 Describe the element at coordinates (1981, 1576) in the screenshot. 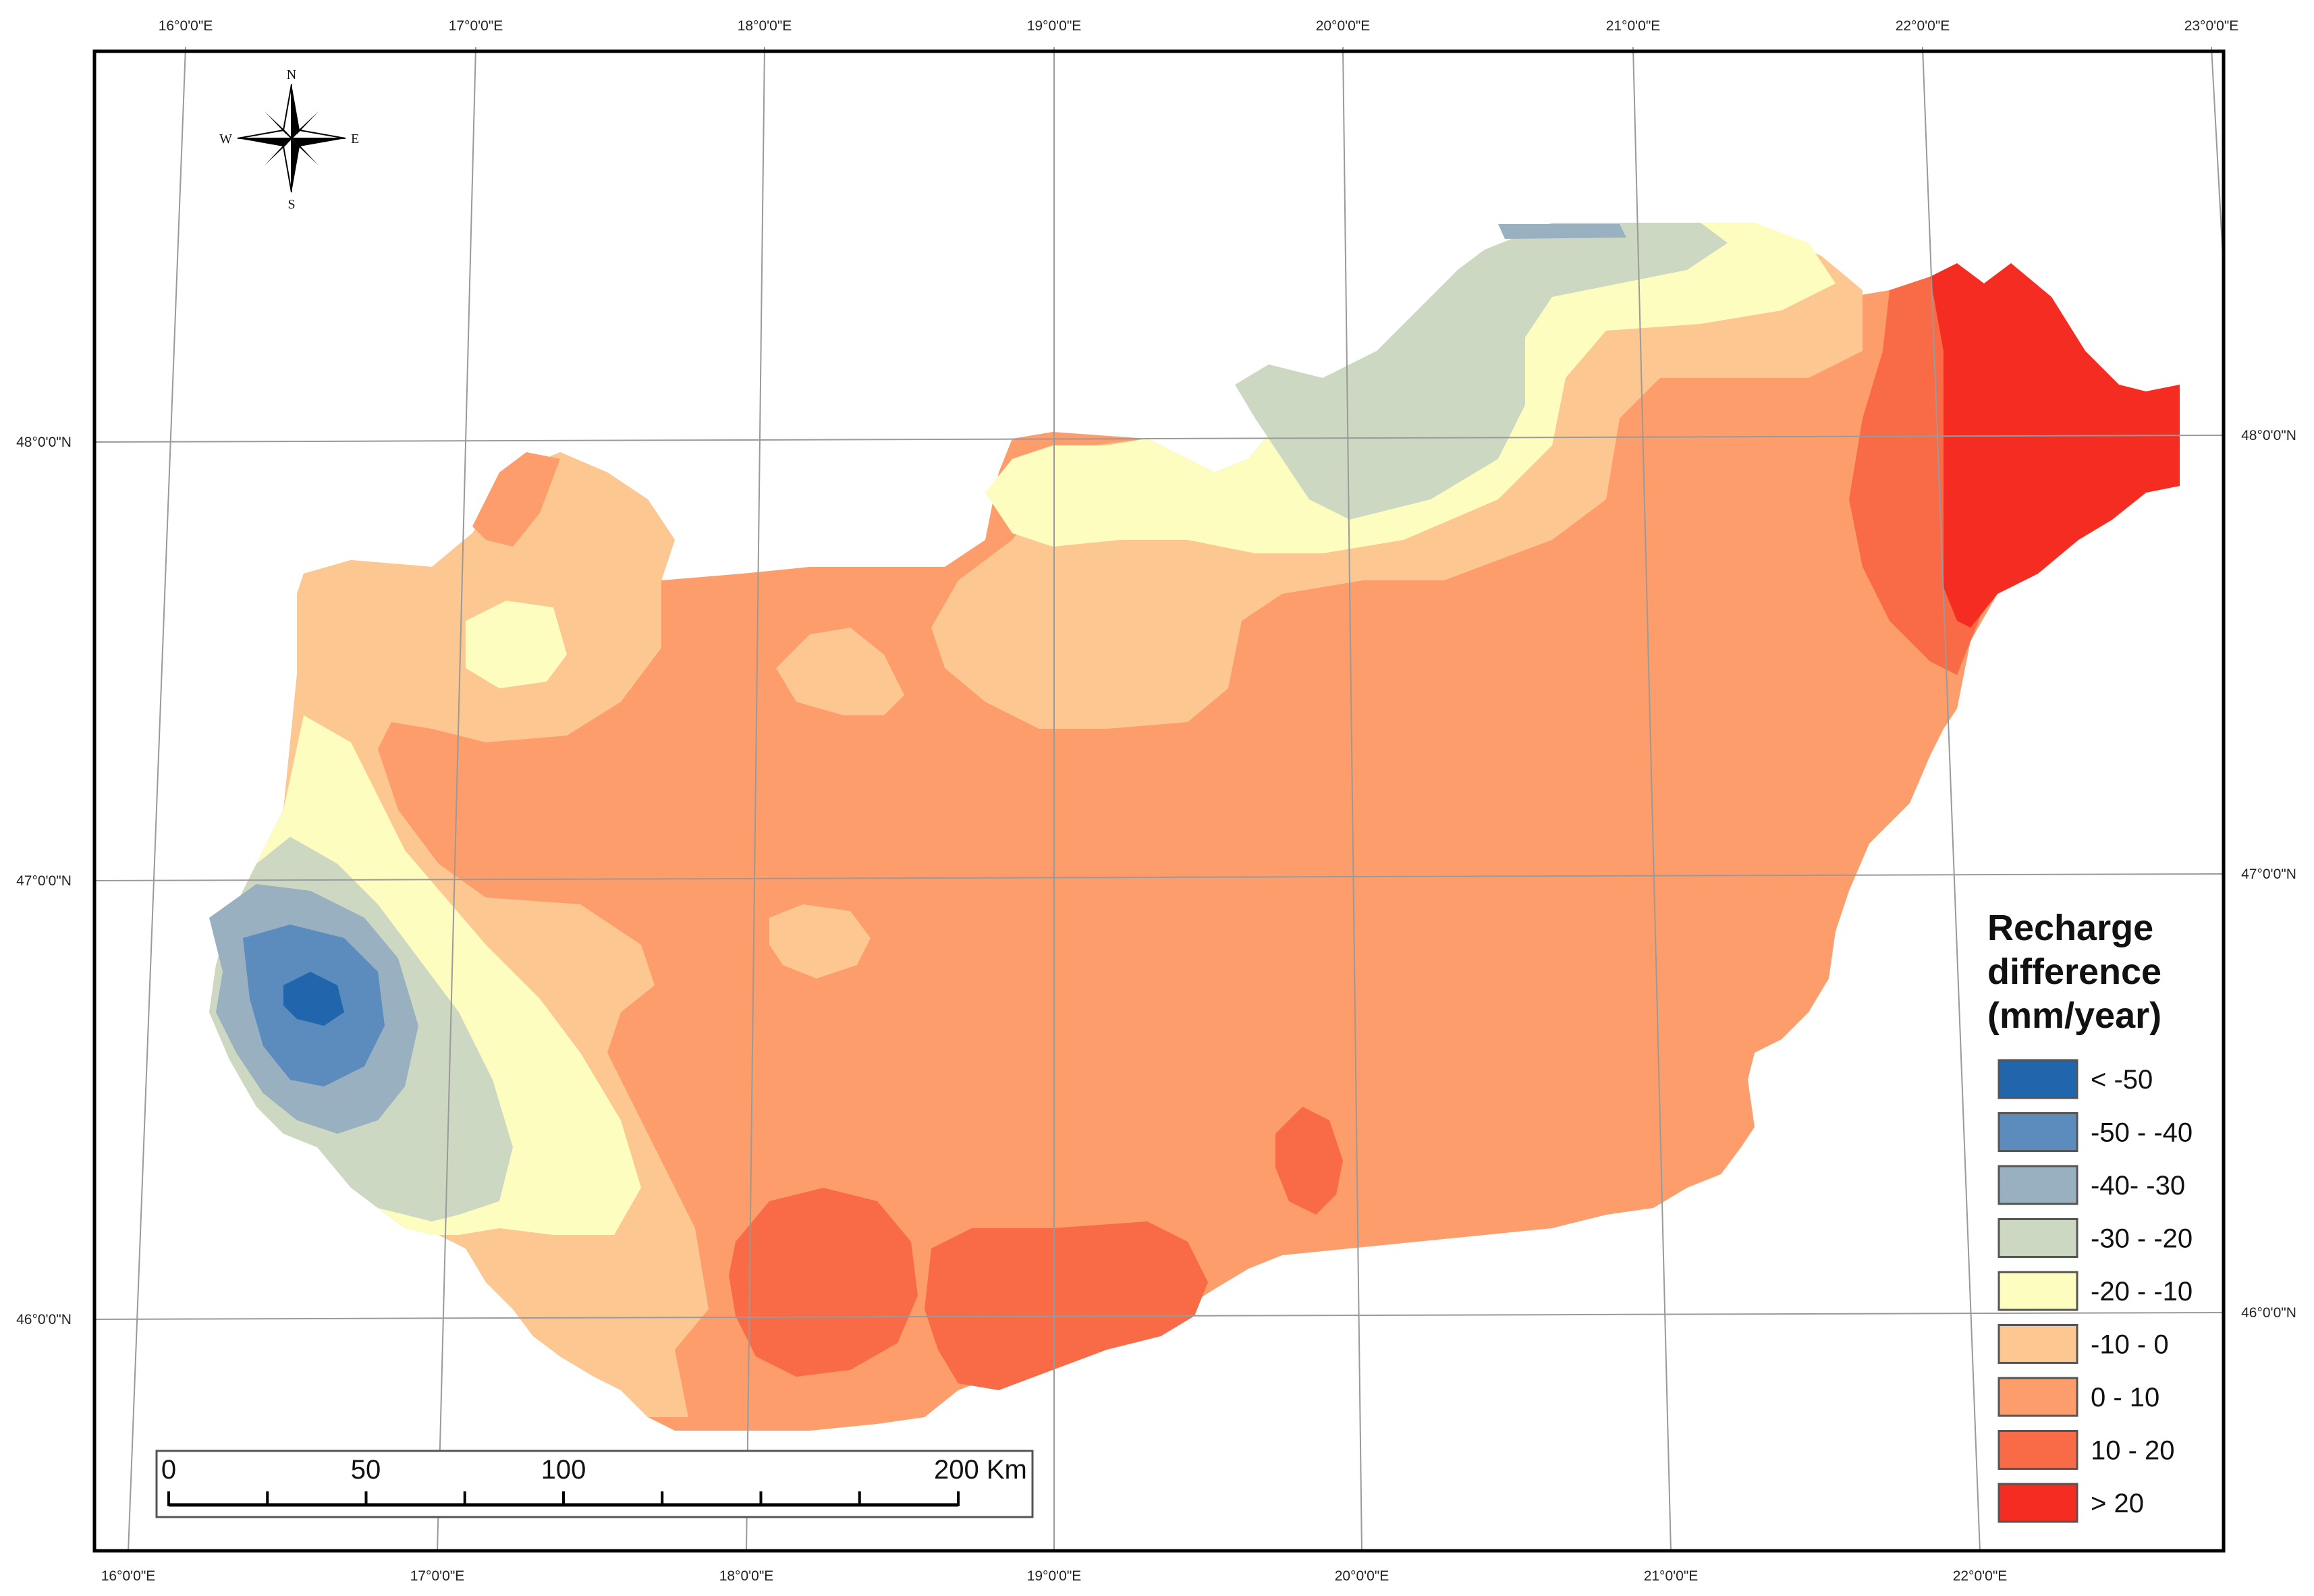

I see `lon-label-bottom: 22°0'0"E` at that location.